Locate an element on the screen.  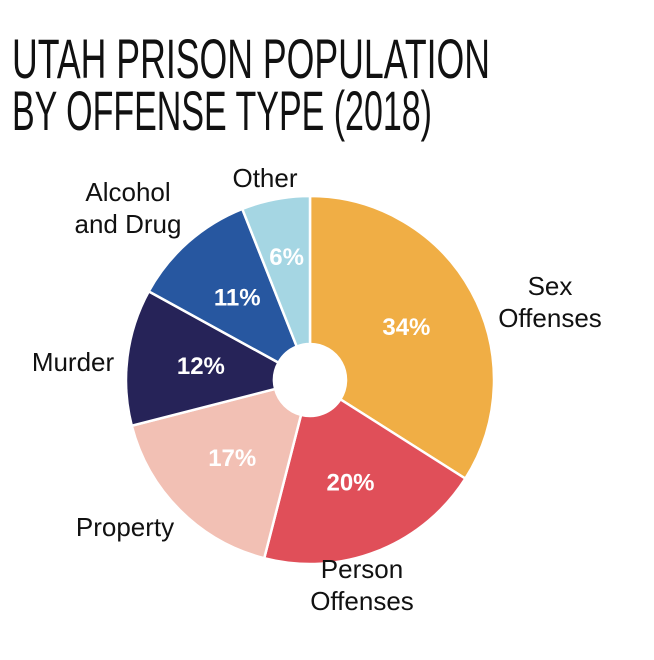
data-label: 11% is located at coordinates (237, 297).